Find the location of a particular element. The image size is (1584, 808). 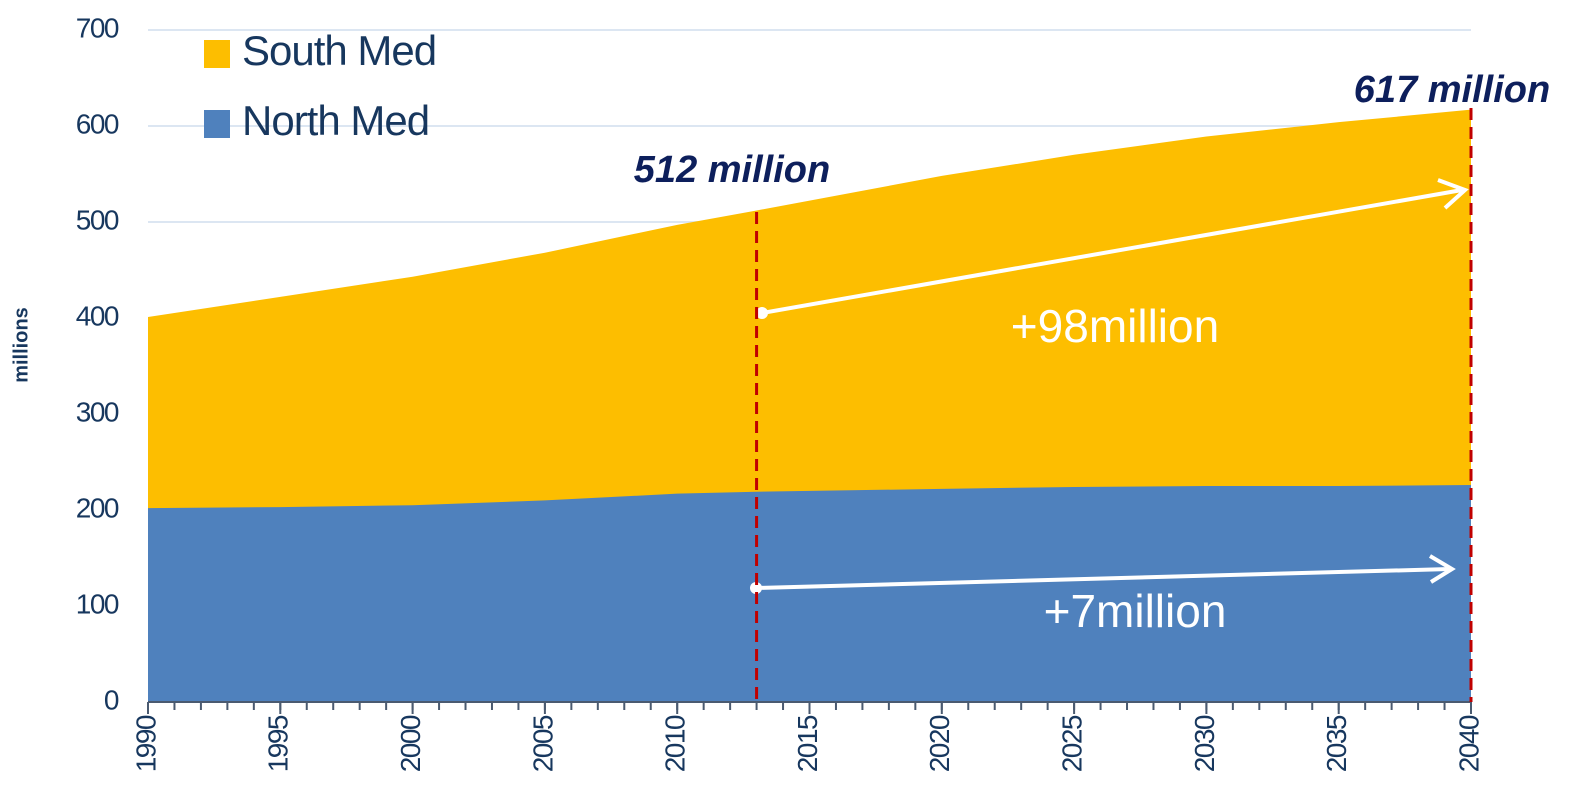

y-tick-label: 700 is located at coordinates (97, 27).